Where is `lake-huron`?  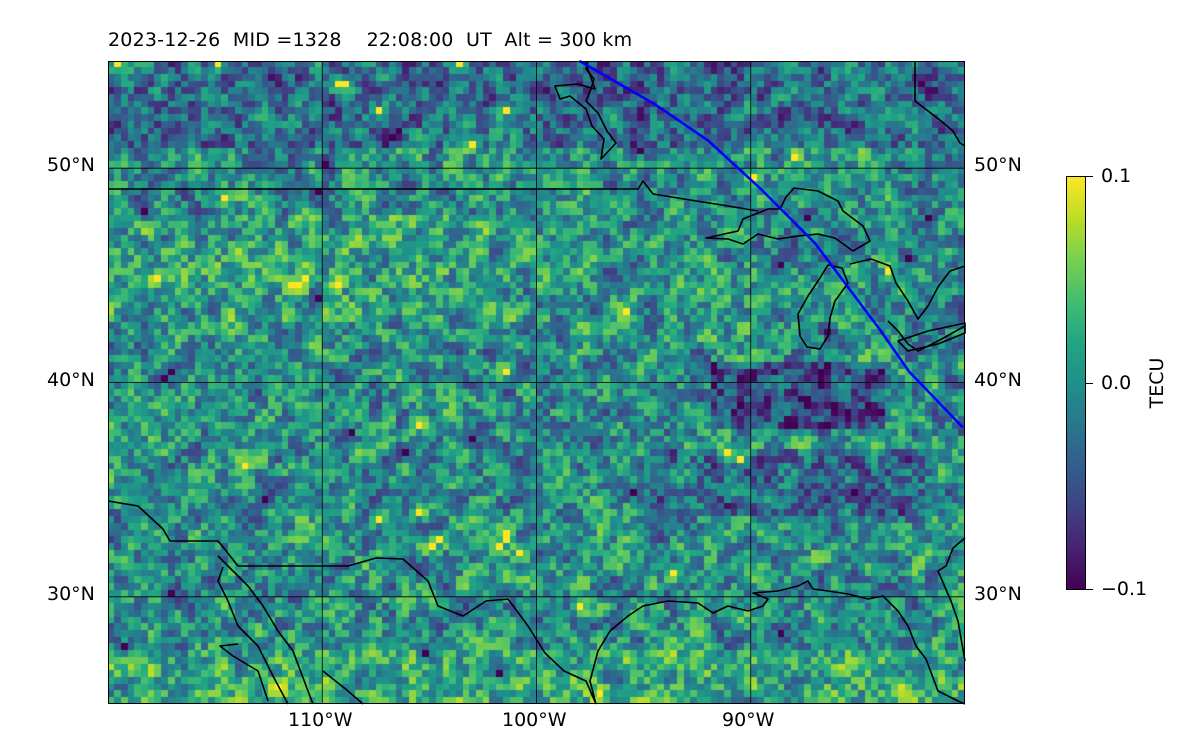
lake-huron is located at coordinates (907, 305).